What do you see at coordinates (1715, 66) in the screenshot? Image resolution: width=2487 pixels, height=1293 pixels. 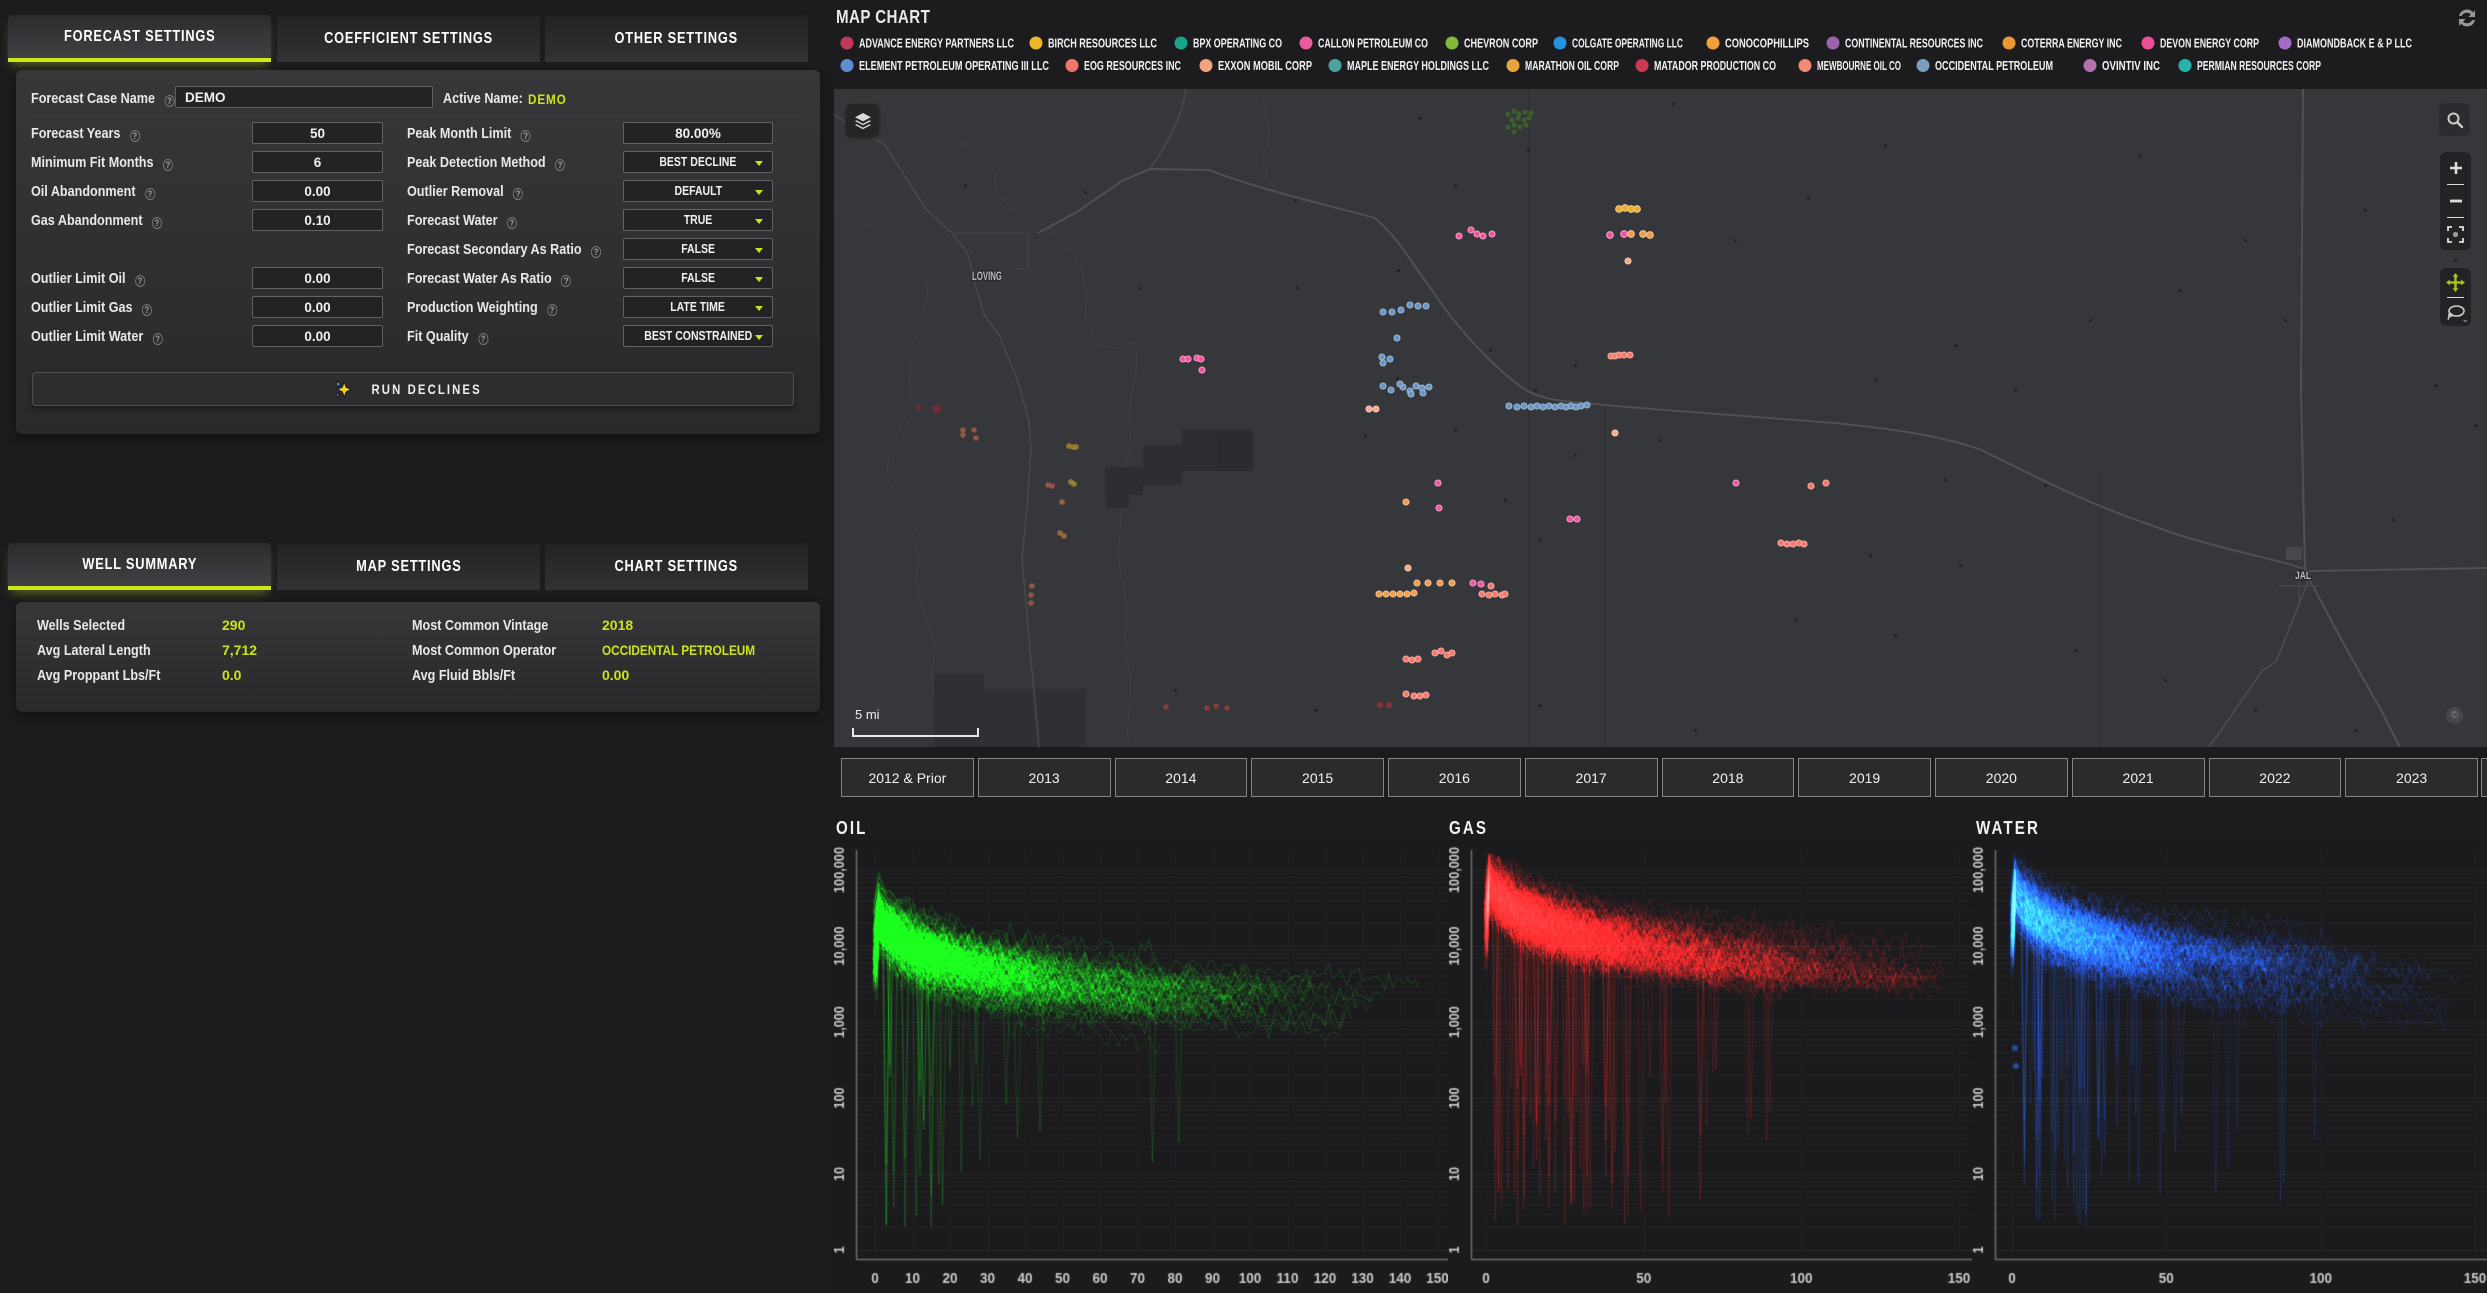 I see `svg-text: MATADOR PRODUCTION CO` at bounding box center [1715, 66].